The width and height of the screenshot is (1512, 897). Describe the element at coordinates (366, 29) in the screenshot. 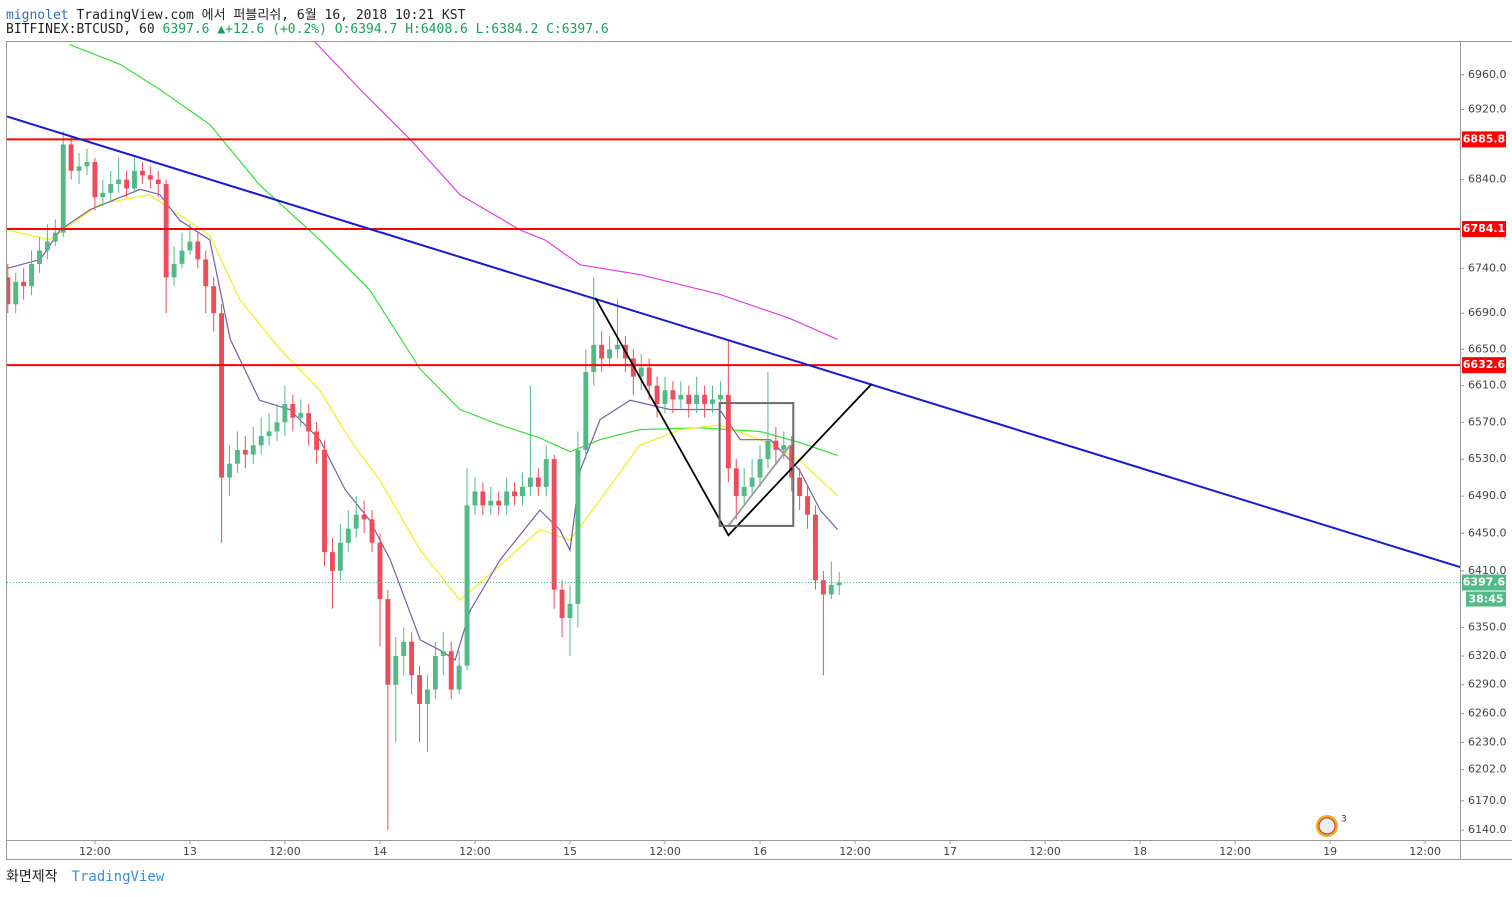

I see `ohlc-open: O:6394.7` at that location.